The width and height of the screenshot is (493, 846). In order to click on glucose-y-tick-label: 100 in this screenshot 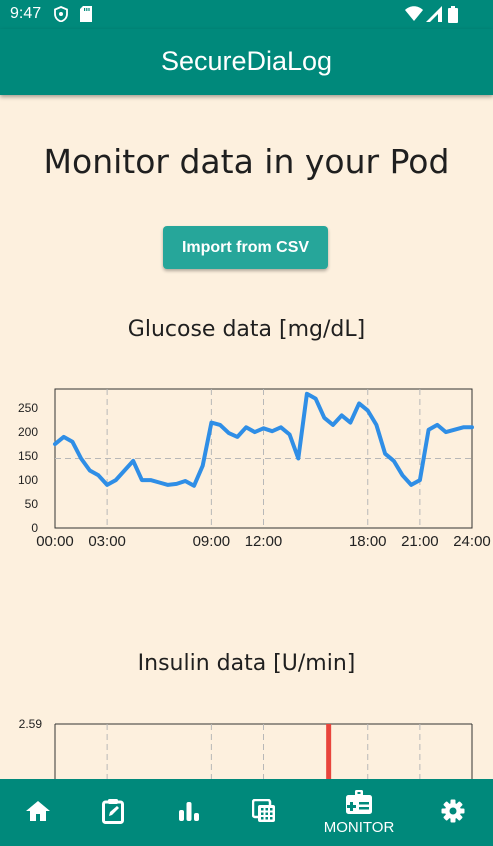, I will do `click(28, 480)`.